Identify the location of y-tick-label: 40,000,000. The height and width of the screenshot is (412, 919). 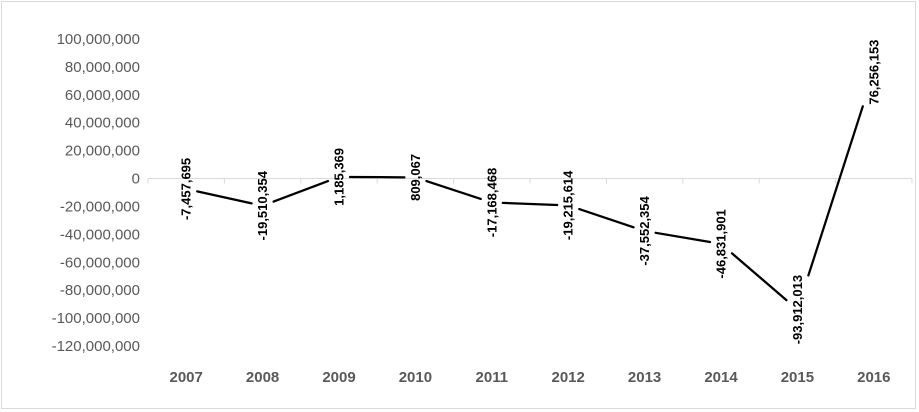
(102, 123).